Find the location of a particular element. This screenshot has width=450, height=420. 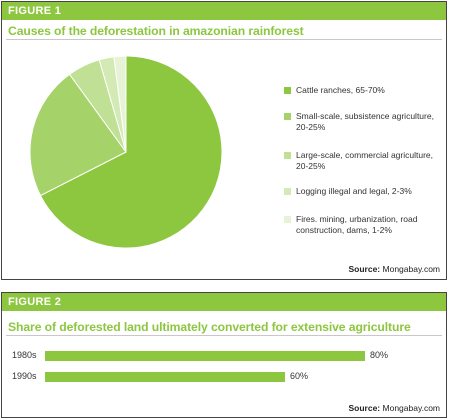

bar-value-label: 80% is located at coordinates (379, 355).